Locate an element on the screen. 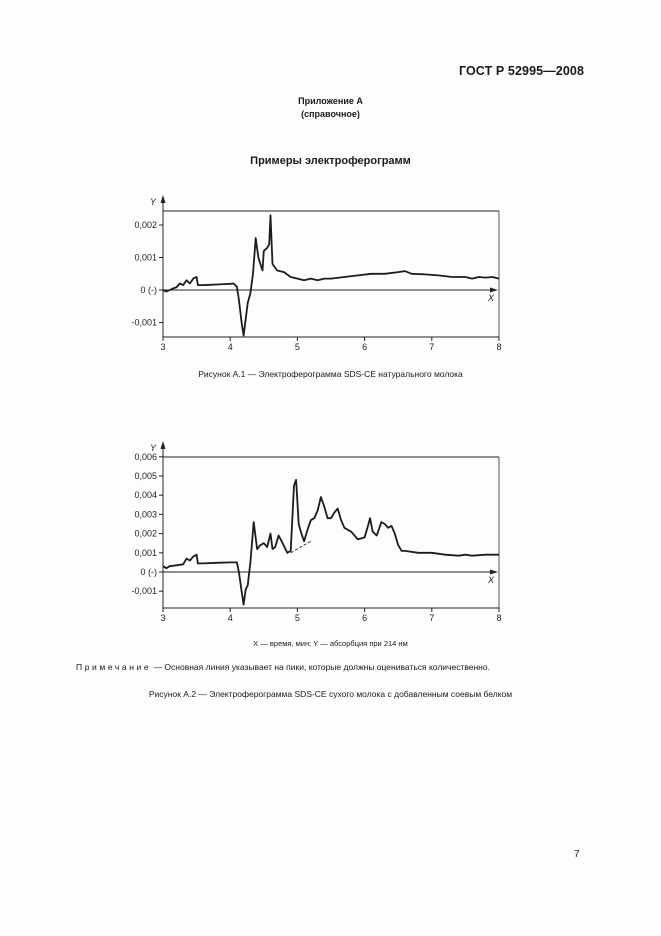 The image size is (661, 936). section-title: Примеры электроферограмм is located at coordinates (330, 161).